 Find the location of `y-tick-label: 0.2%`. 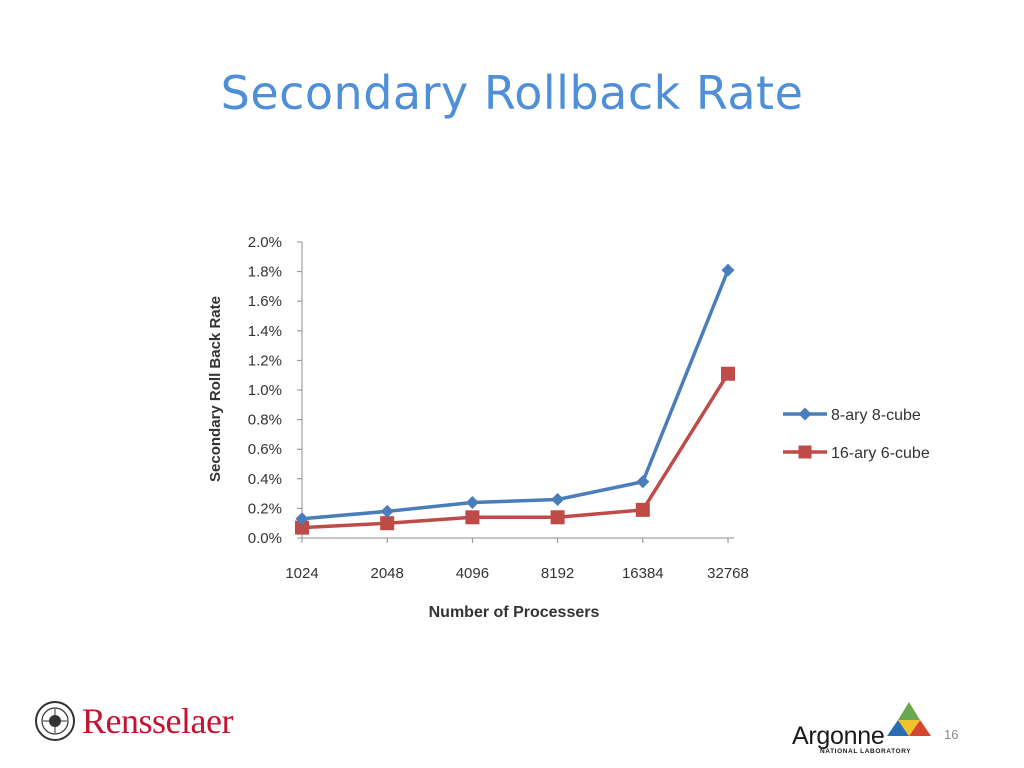

y-tick-label: 0.2% is located at coordinates (265, 508).